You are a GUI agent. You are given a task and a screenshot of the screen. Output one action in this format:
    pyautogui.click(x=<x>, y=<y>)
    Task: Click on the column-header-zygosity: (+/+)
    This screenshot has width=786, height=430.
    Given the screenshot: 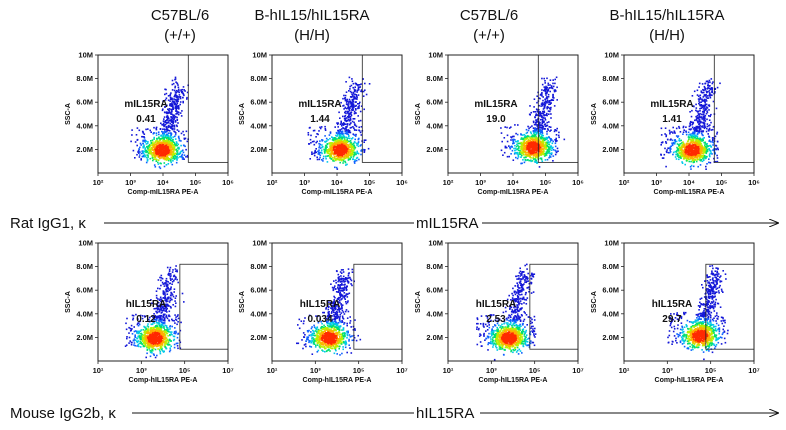 What is the action you would take?
    pyautogui.click(x=180, y=35)
    